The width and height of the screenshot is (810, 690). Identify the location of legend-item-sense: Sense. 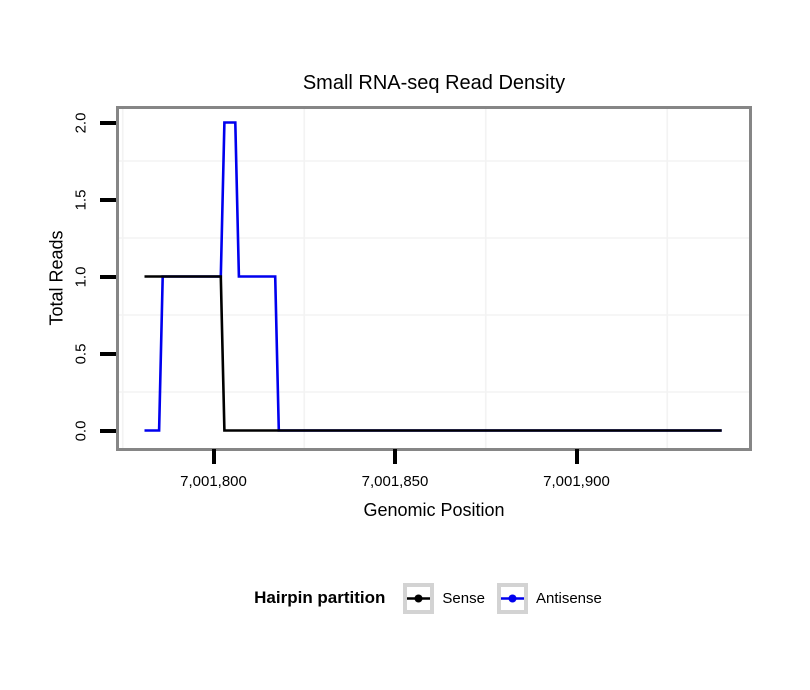
(444, 598).